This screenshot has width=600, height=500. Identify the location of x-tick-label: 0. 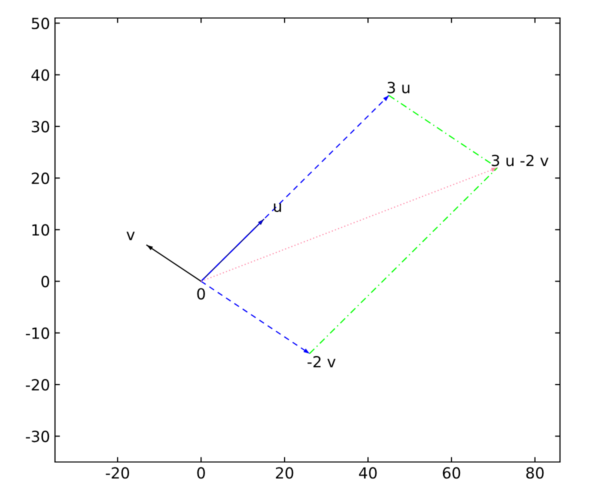
(201, 473).